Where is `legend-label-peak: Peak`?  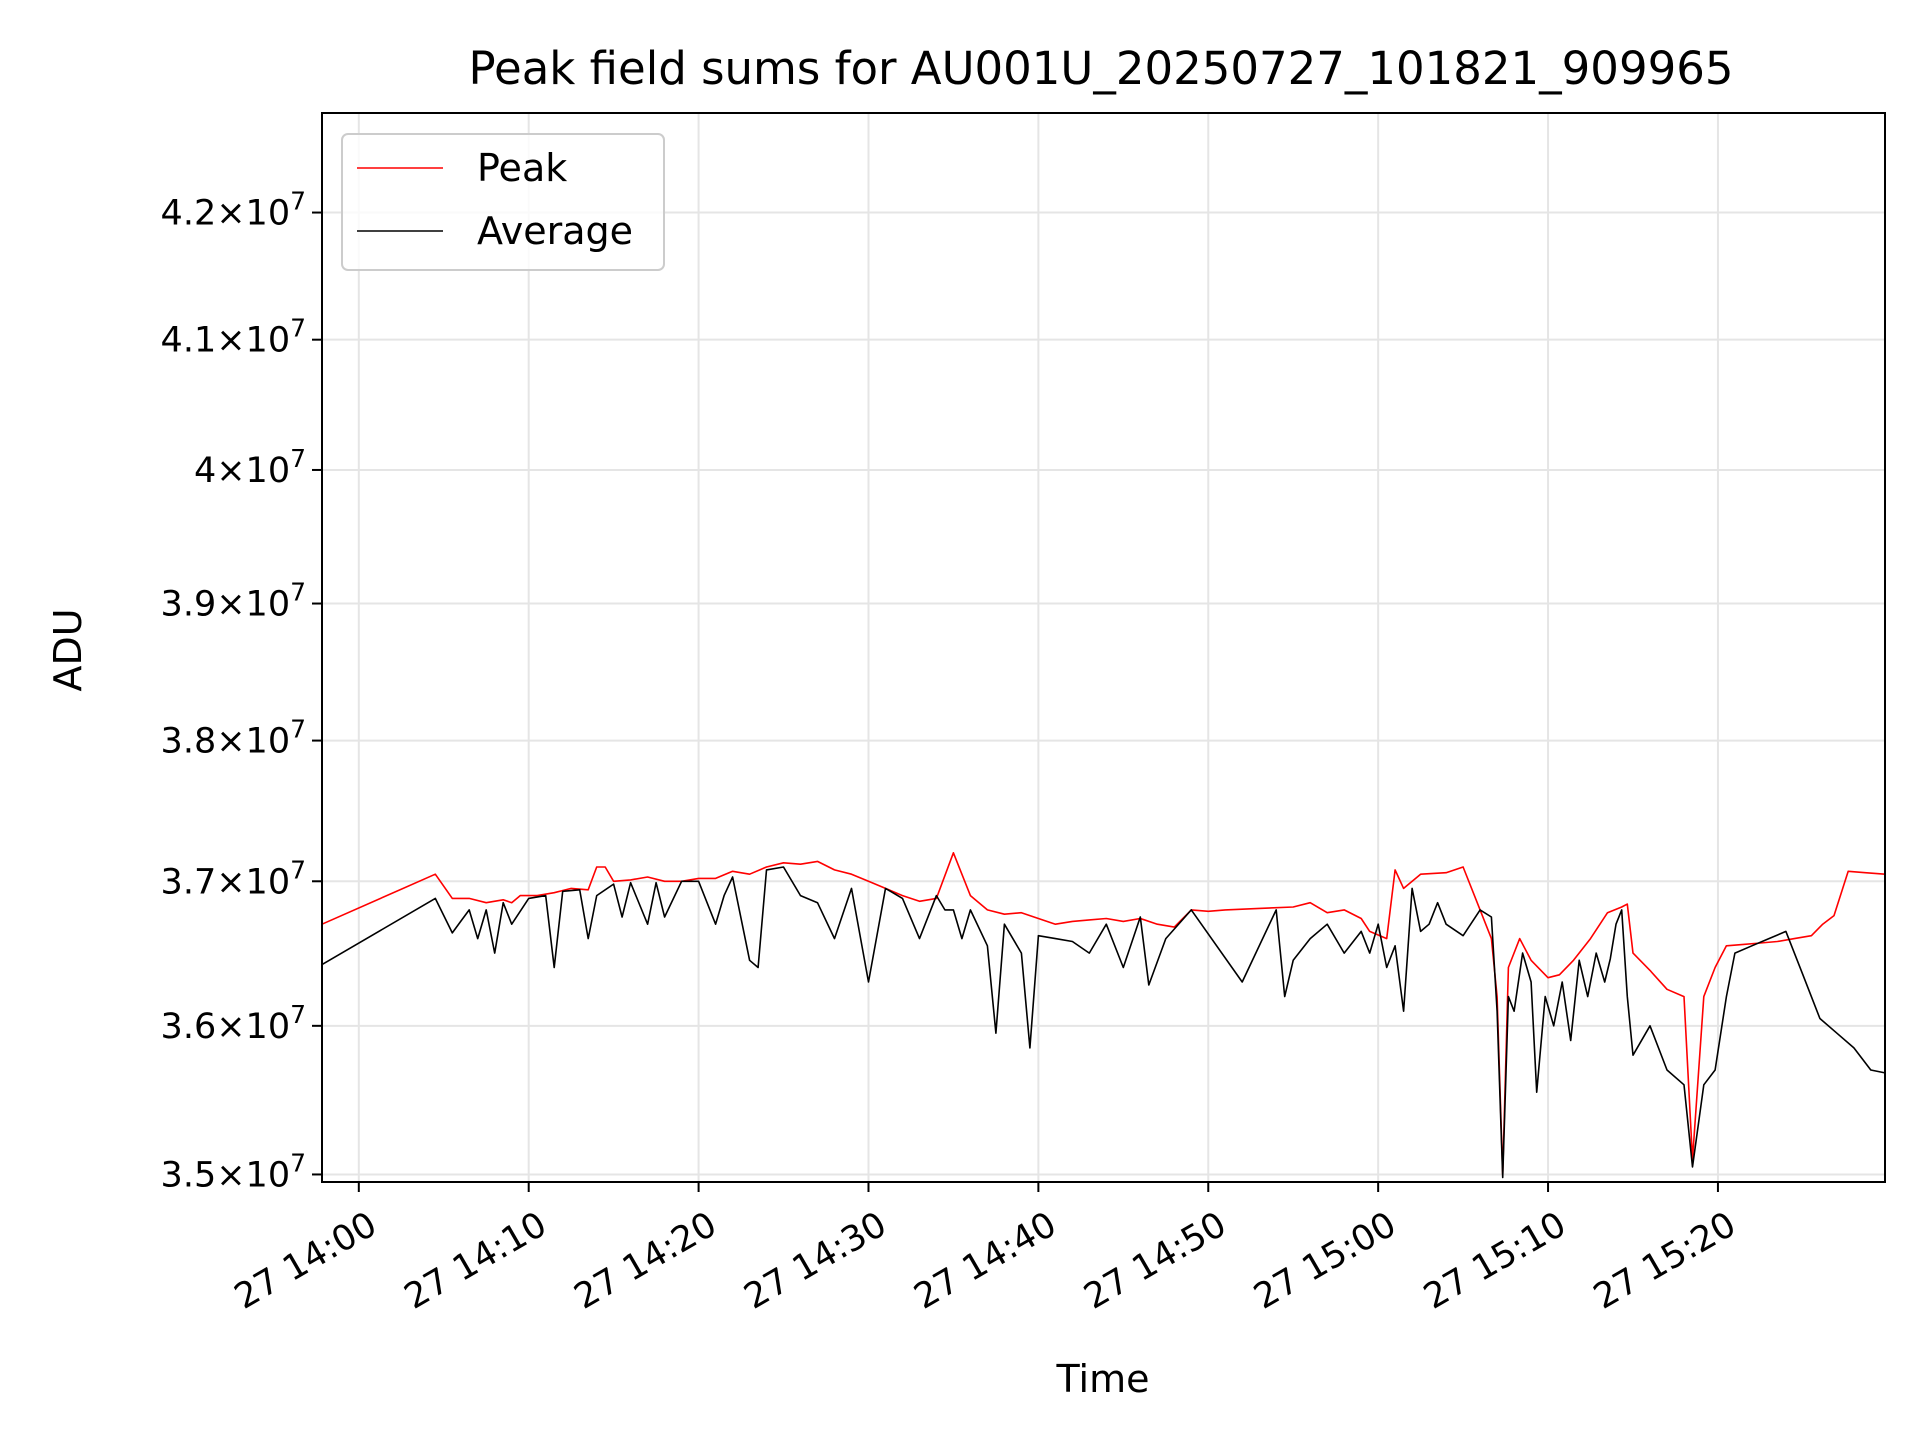
legend-label-peak: Peak is located at coordinates (522, 168).